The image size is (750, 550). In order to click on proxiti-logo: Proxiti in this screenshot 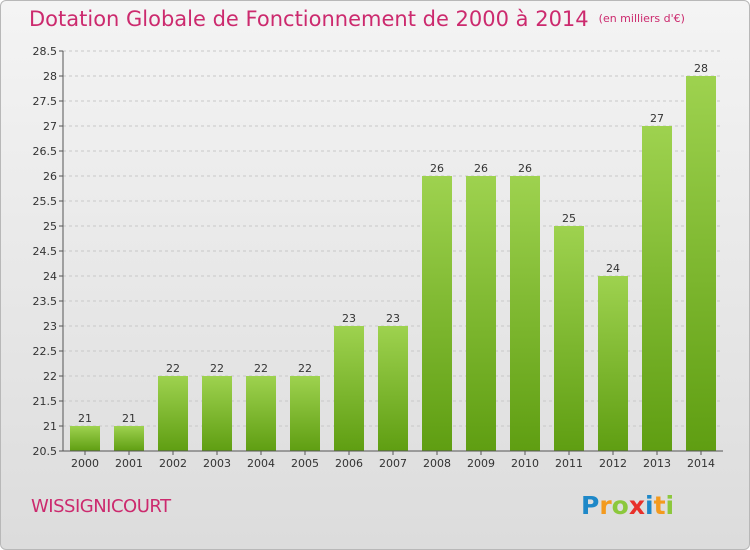, I will do `click(627, 505)`.